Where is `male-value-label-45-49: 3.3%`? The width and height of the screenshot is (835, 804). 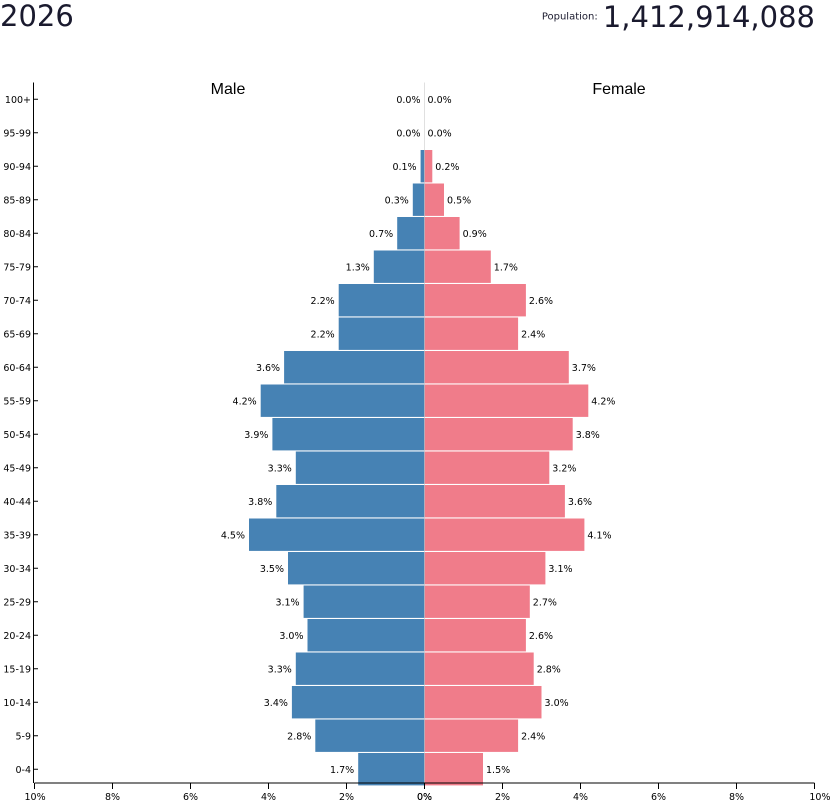 male-value-label-45-49: 3.3% is located at coordinates (280, 468).